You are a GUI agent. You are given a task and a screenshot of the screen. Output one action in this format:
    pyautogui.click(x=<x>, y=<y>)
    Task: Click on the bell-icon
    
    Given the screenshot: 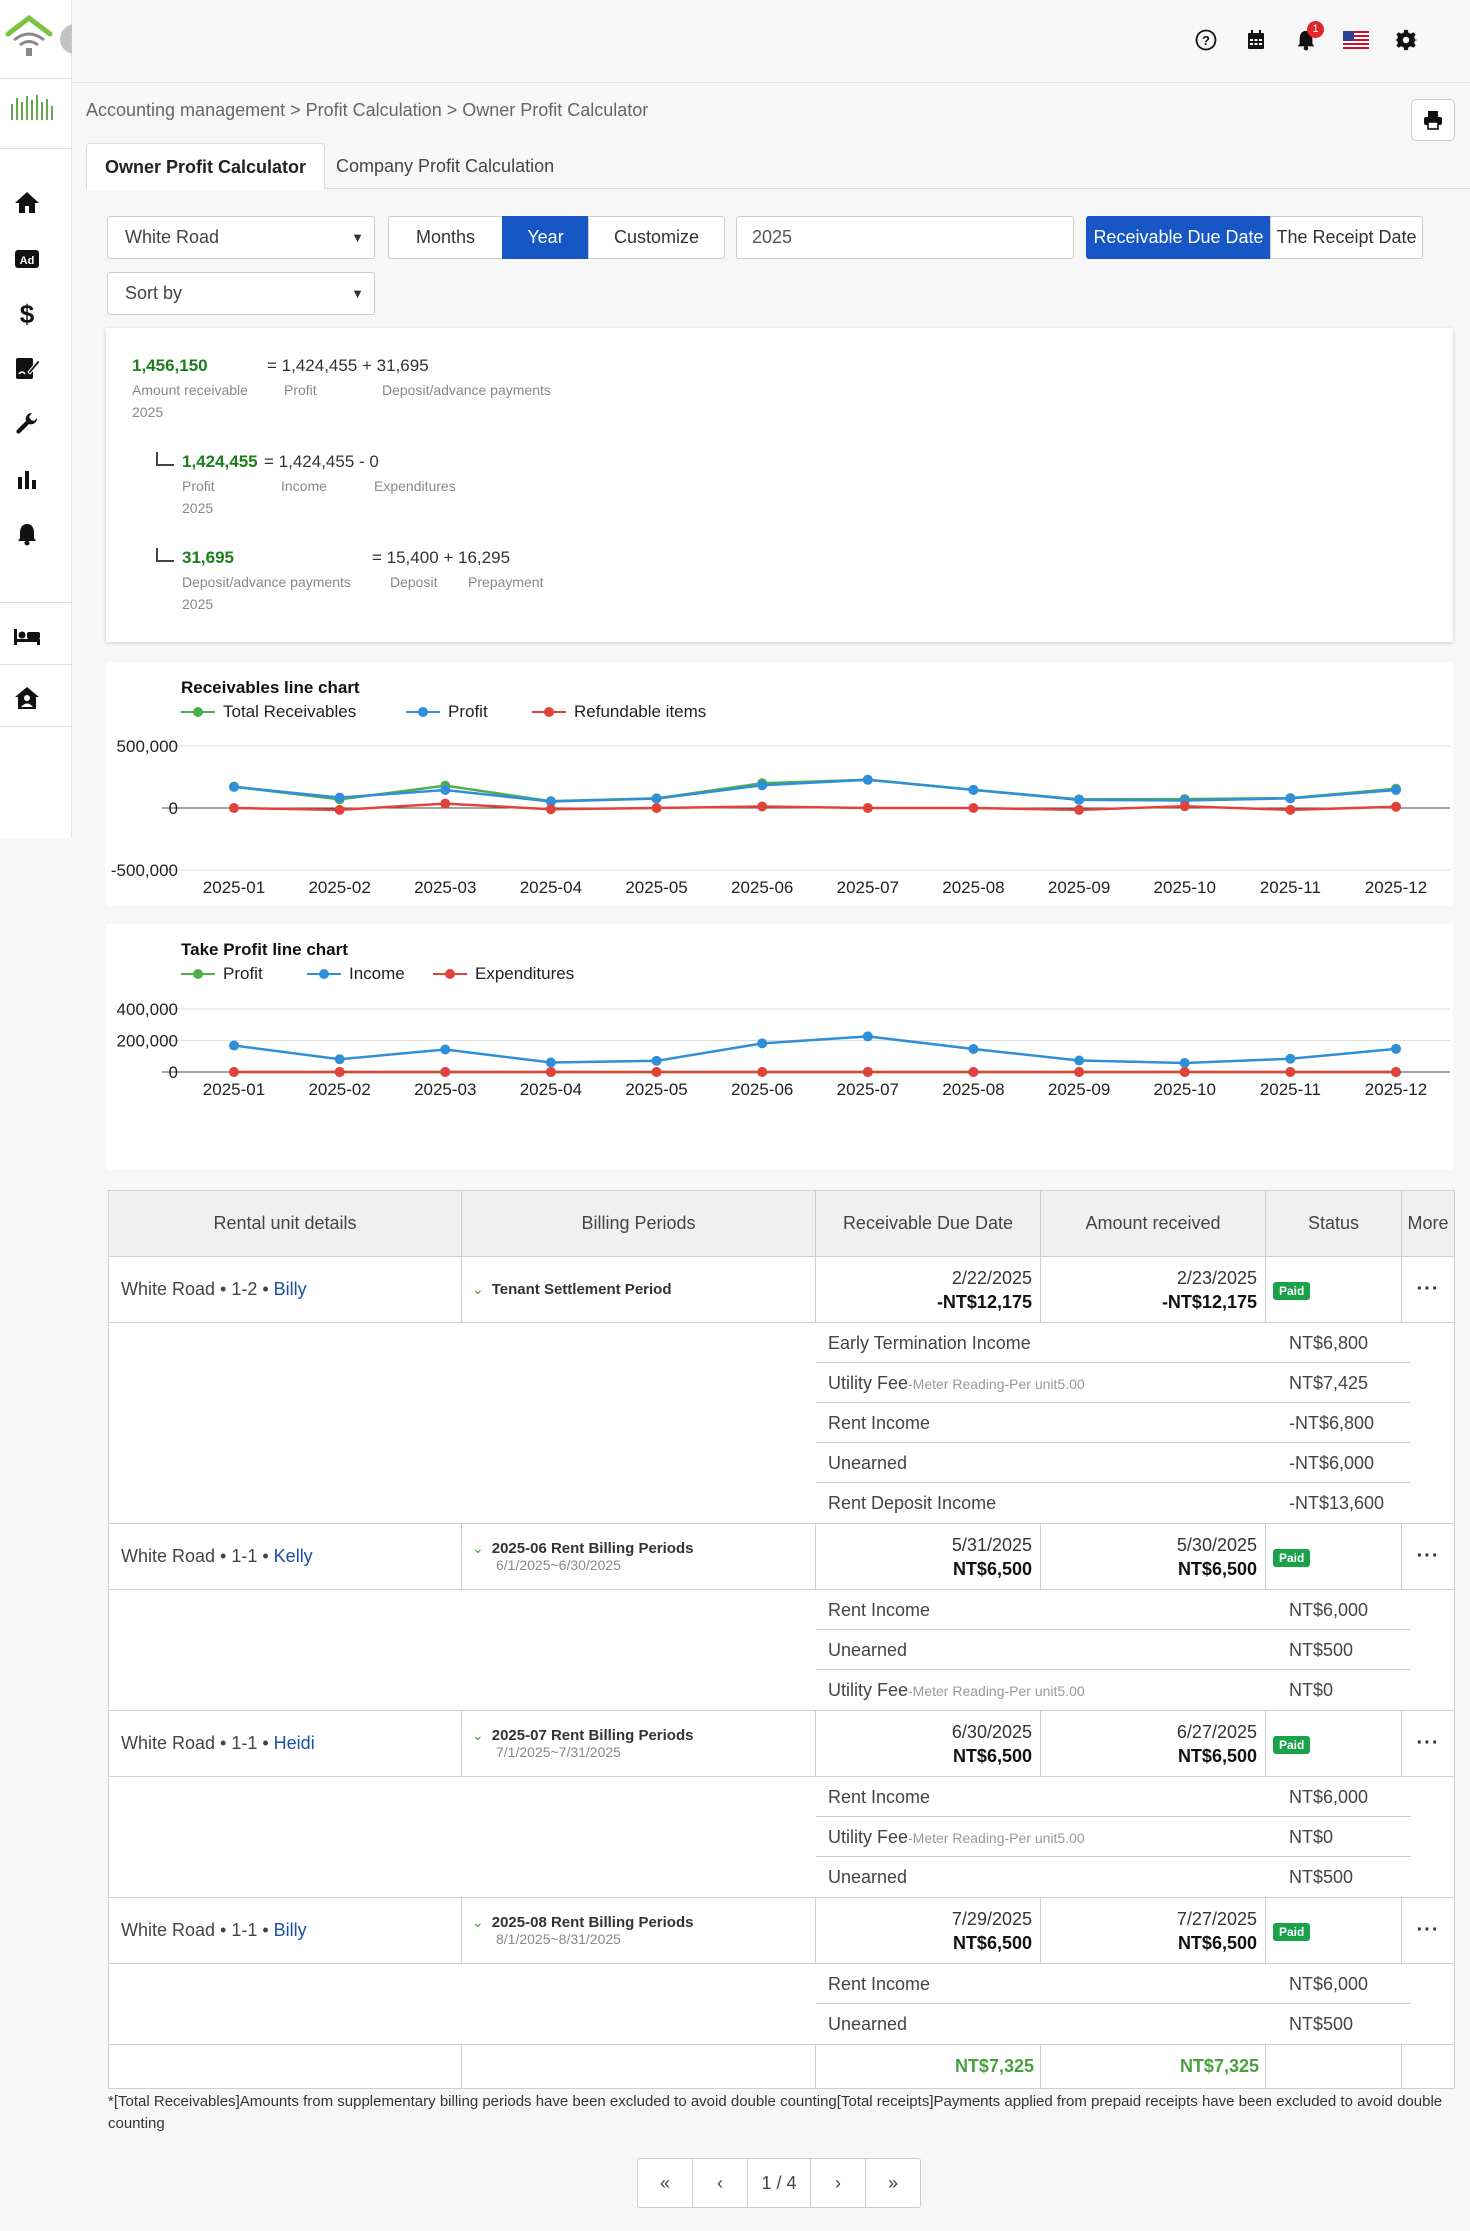 What is the action you would take?
    pyautogui.click(x=27, y=534)
    